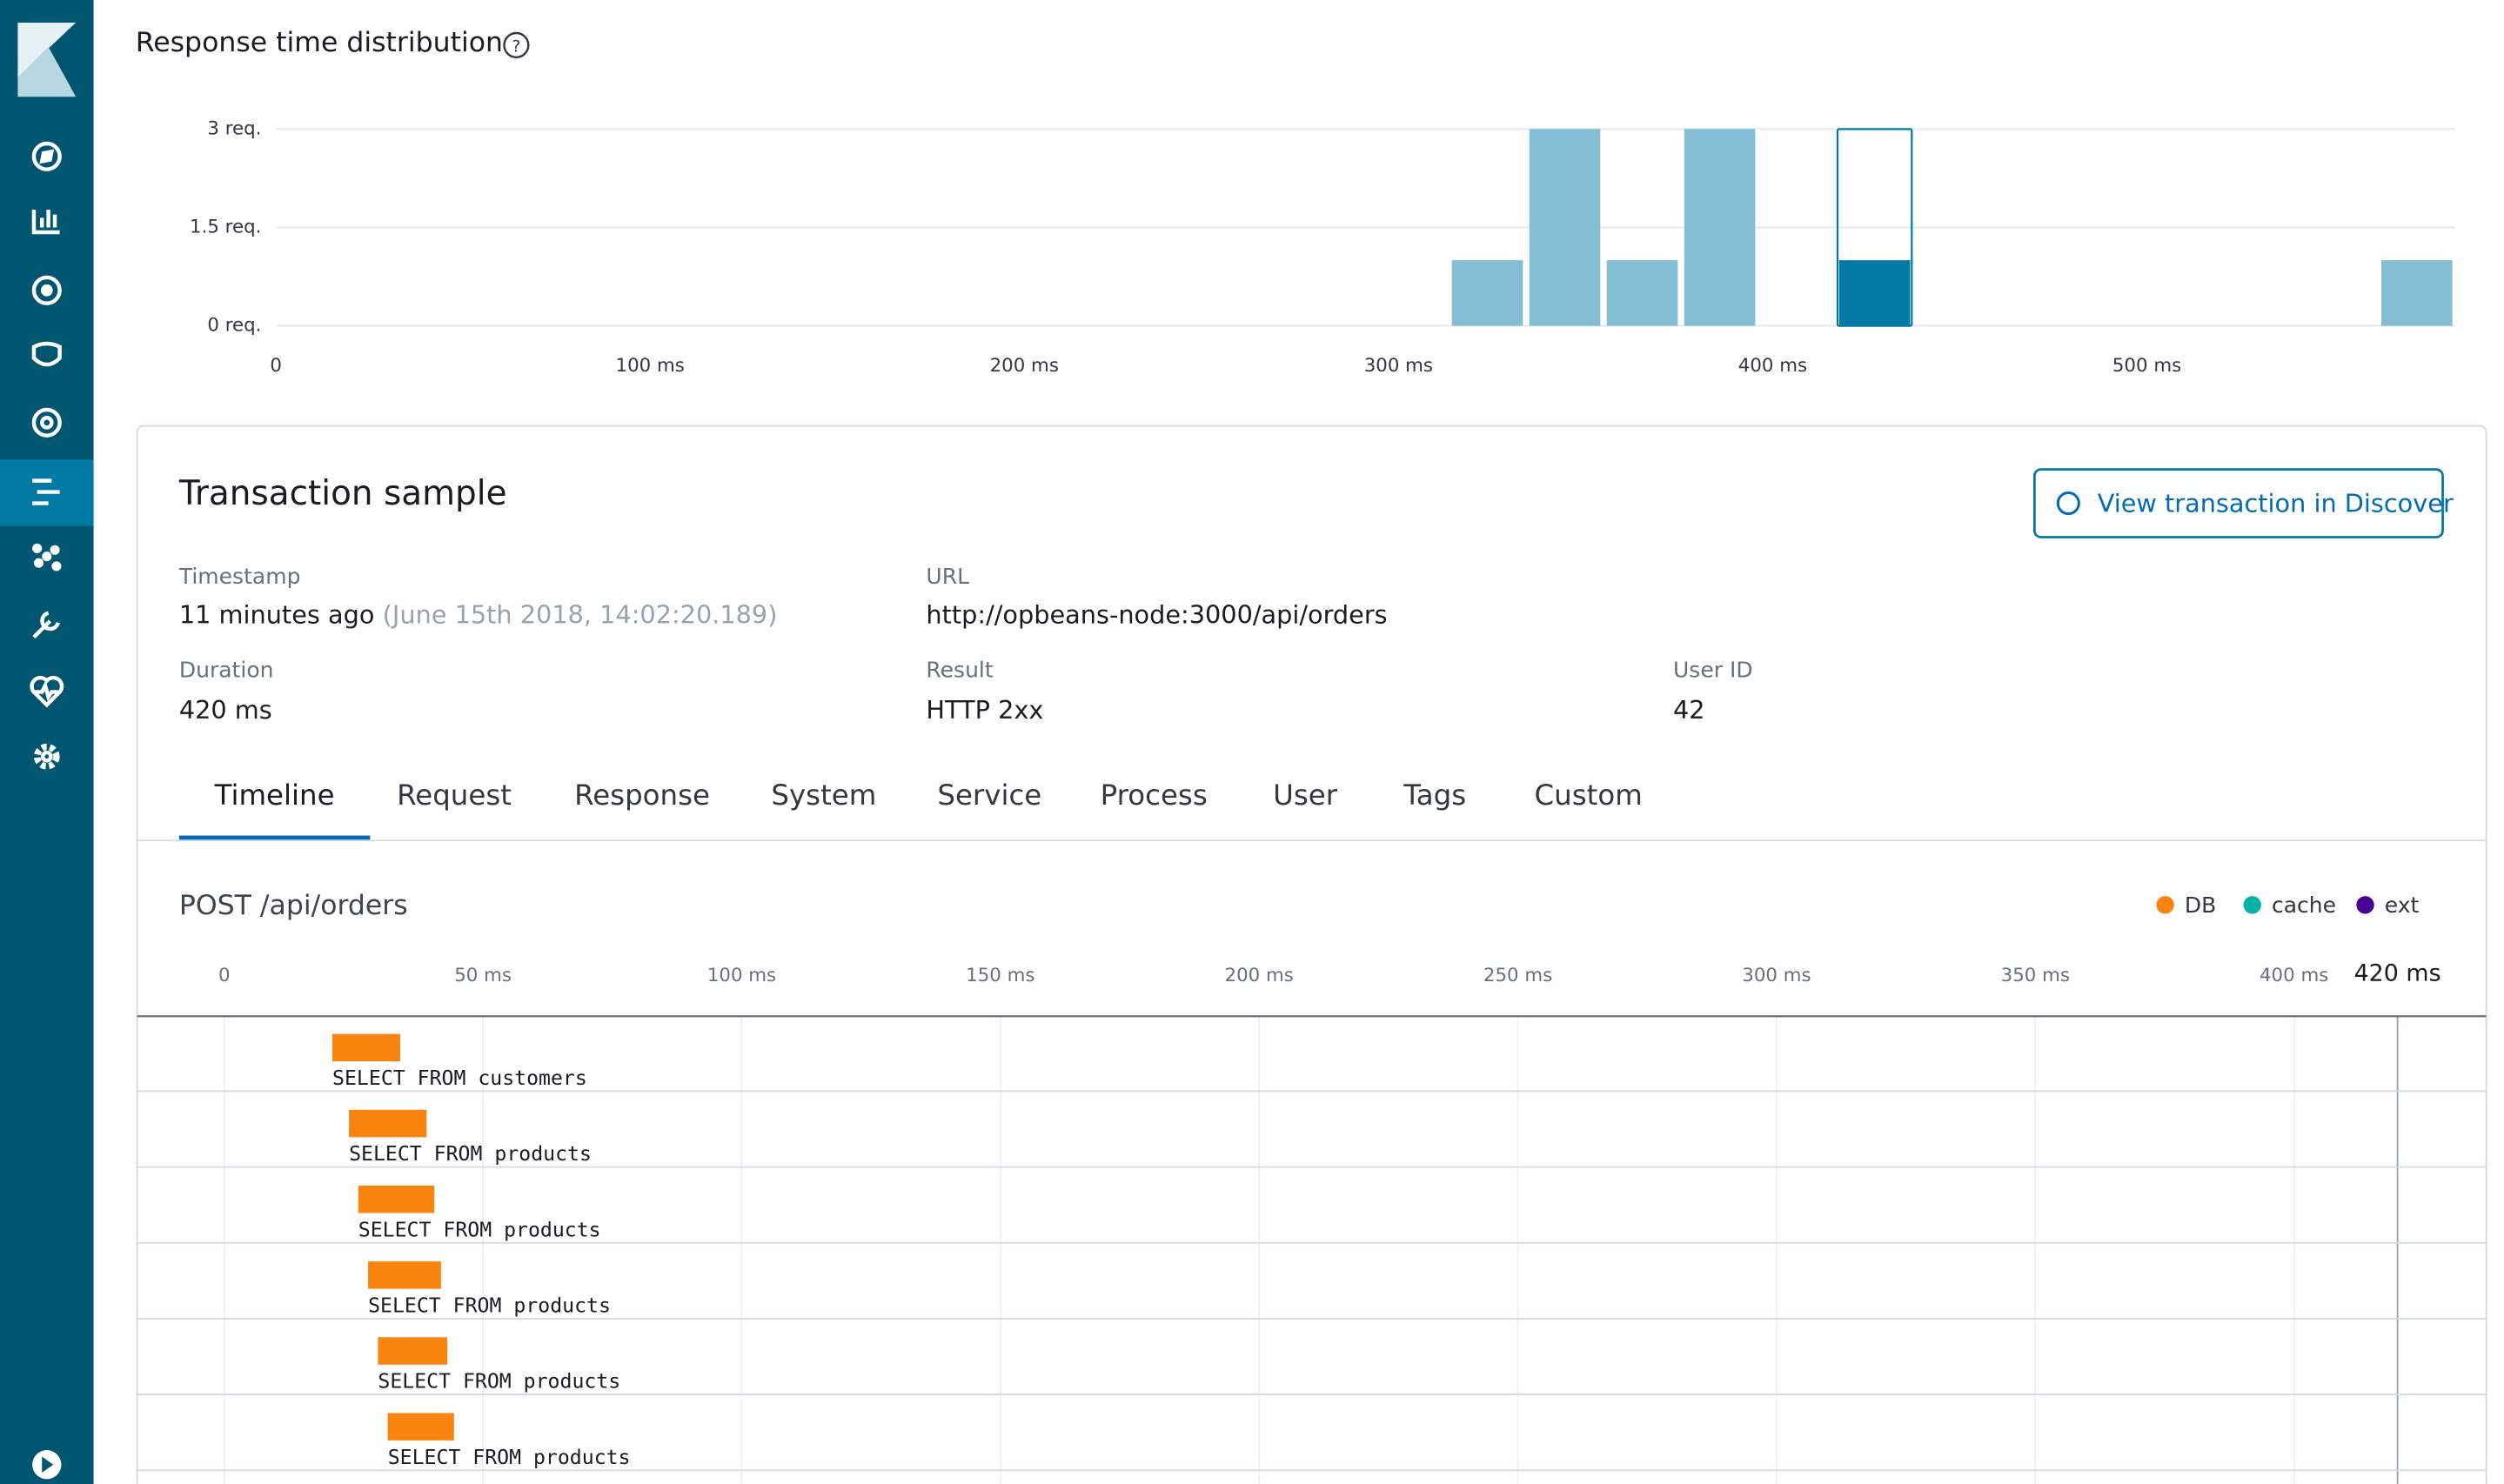 The height and width of the screenshot is (1484, 2504). Describe the element at coordinates (293, 906) in the screenshot. I see `timeline-title: POST /api/orders` at that location.